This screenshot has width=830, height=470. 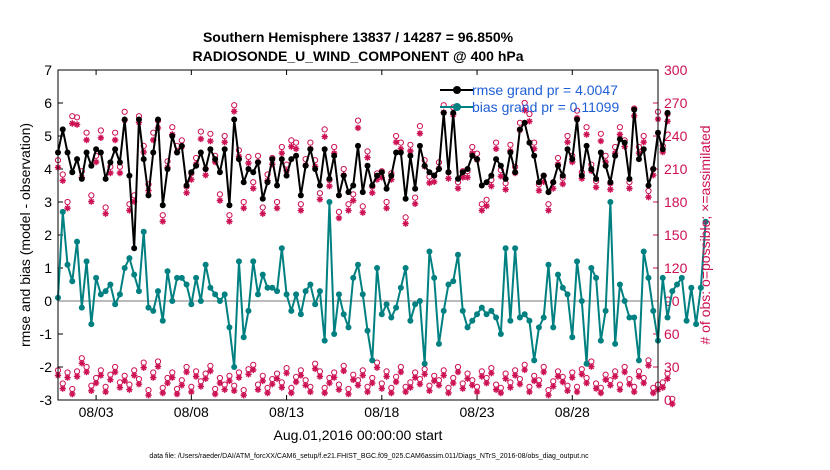 What do you see at coordinates (457, 90) in the screenshot?
I see `legend-rmse-marker` at bounding box center [457, 90].